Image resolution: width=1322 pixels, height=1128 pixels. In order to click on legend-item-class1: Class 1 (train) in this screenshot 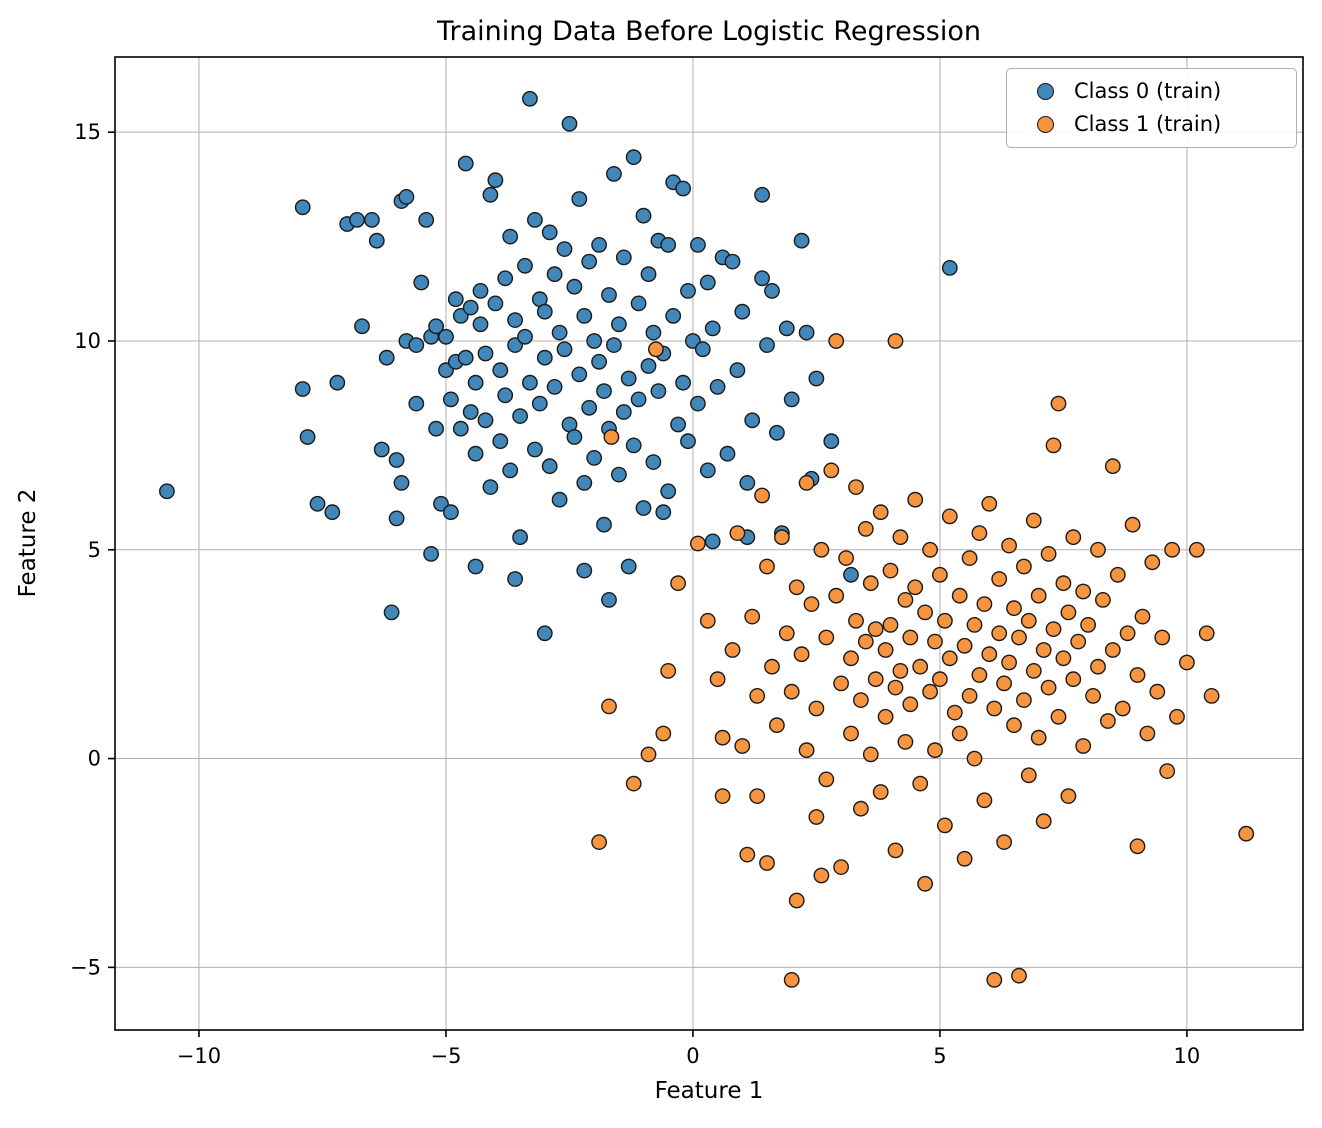, I will do `click(1166, 124)`.